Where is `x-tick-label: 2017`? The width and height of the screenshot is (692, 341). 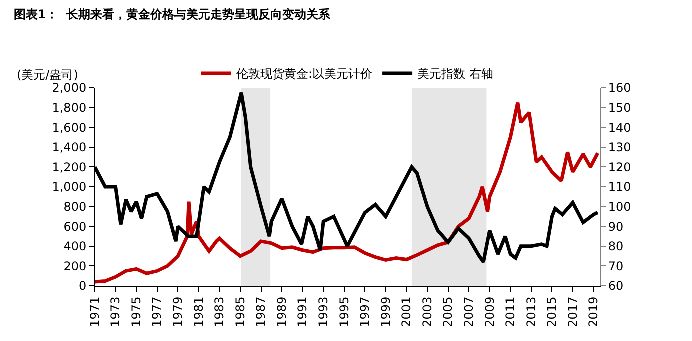
x-tick-label: 2017 is located at coordinates (573, 312).